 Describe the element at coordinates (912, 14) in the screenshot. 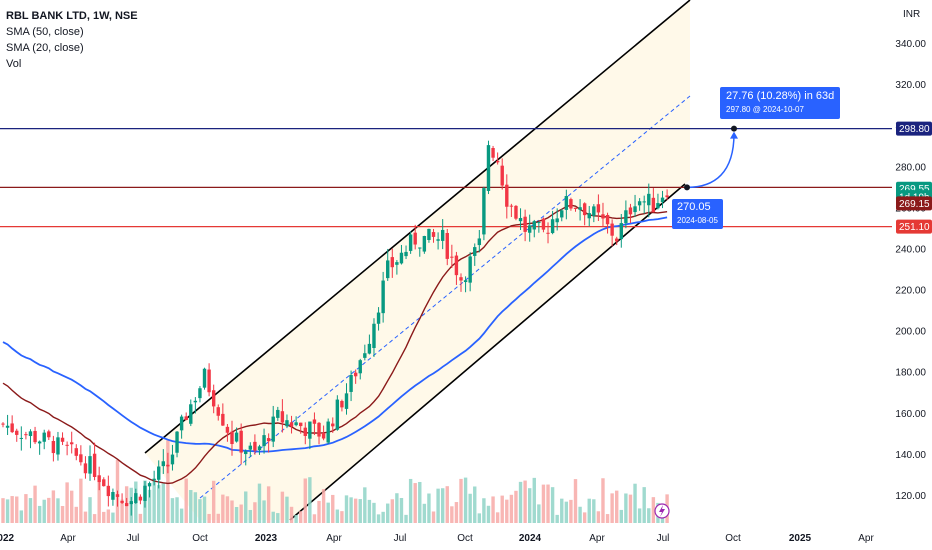

I see `currency-label: INR` at that location.